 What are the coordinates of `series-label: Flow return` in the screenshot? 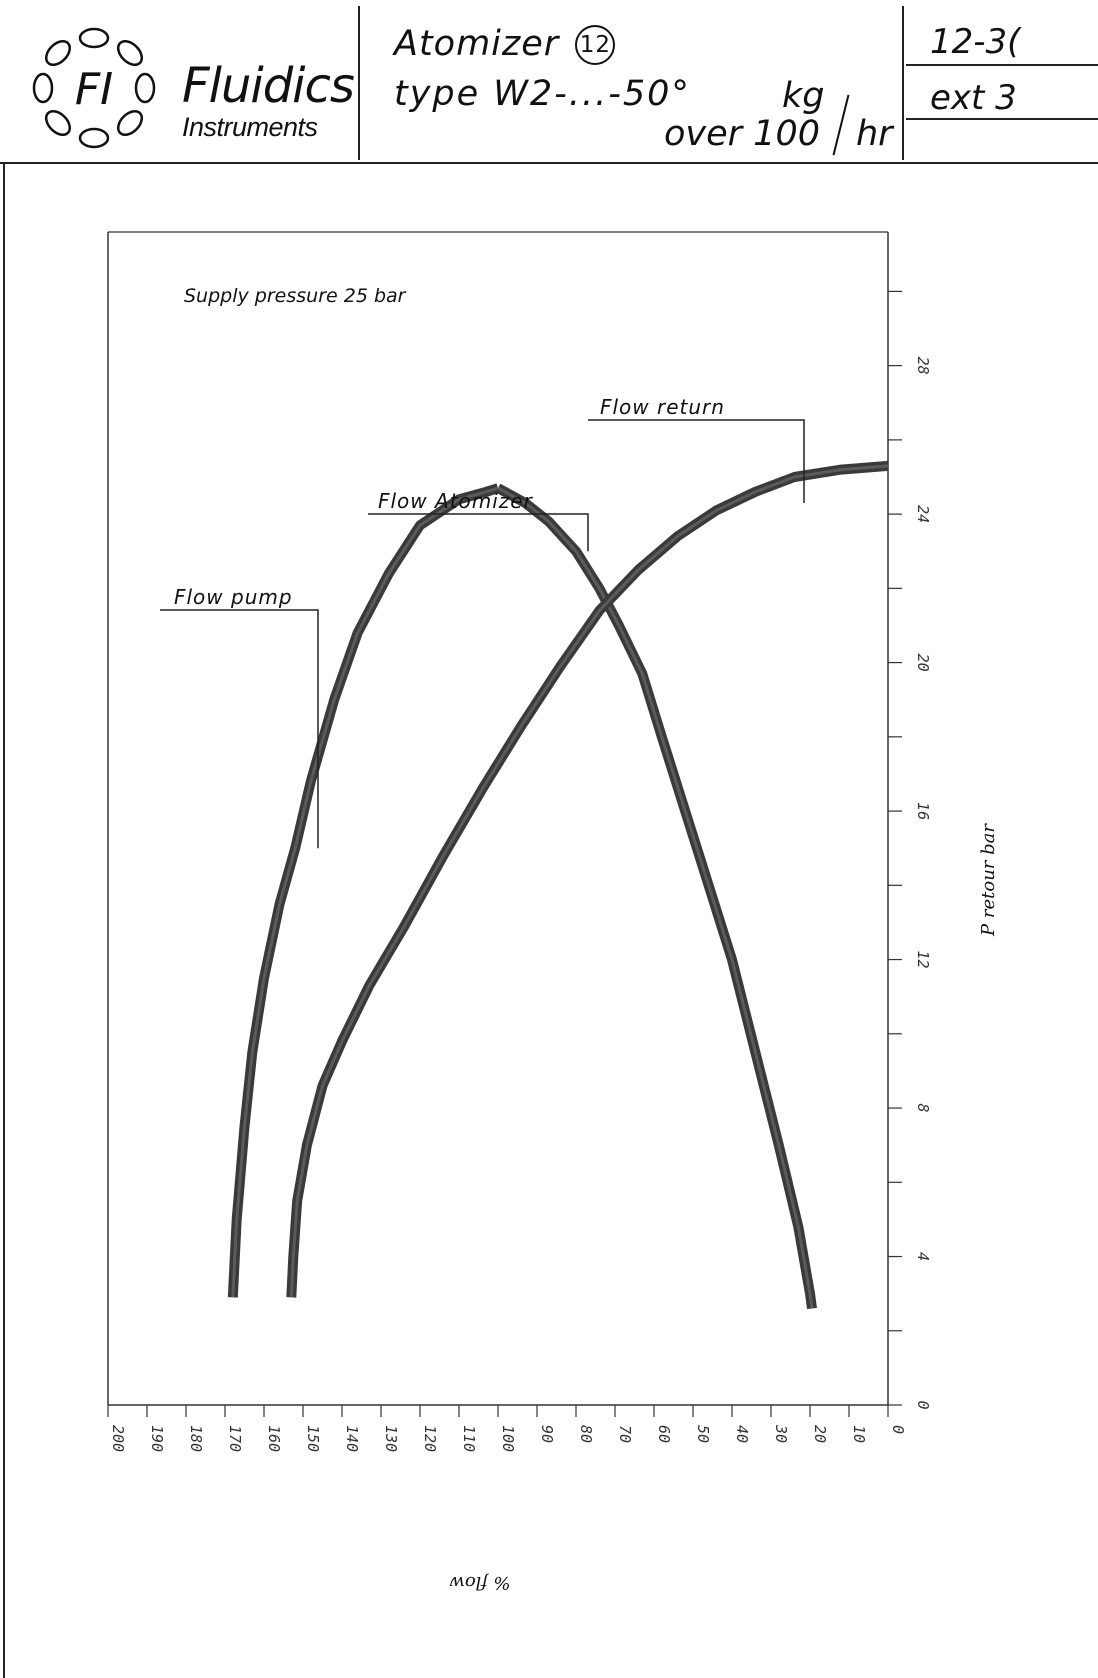 It's located at (662, 407).